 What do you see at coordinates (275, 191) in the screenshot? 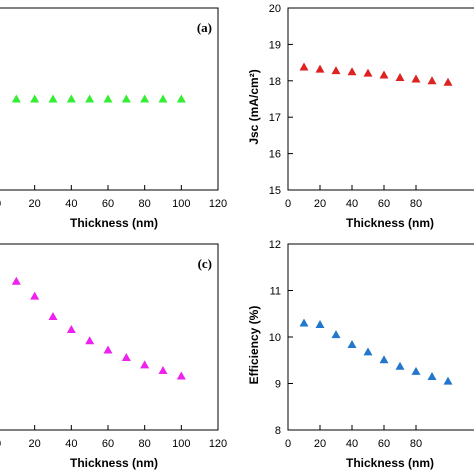
I see `y-tick-label: 15` at bounding box center [275, 191].